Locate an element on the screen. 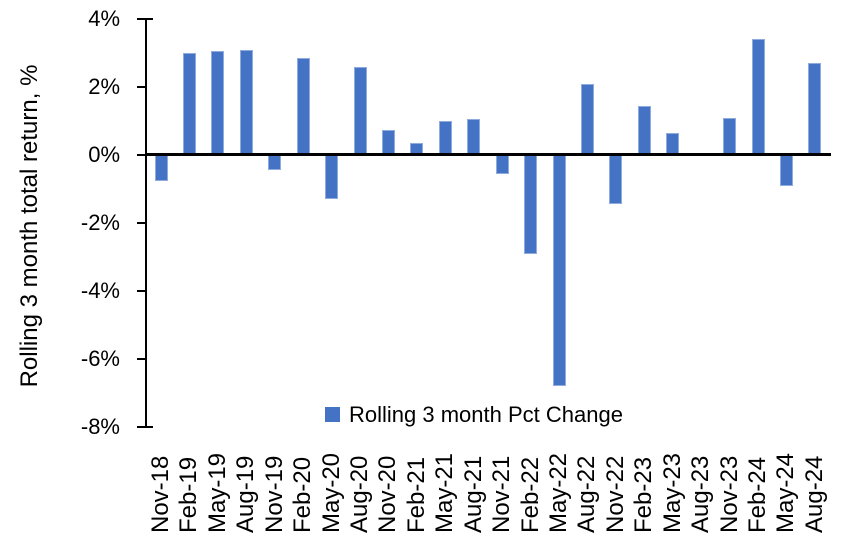  y-tick-mark--8% is located at coordinates (141, 427).